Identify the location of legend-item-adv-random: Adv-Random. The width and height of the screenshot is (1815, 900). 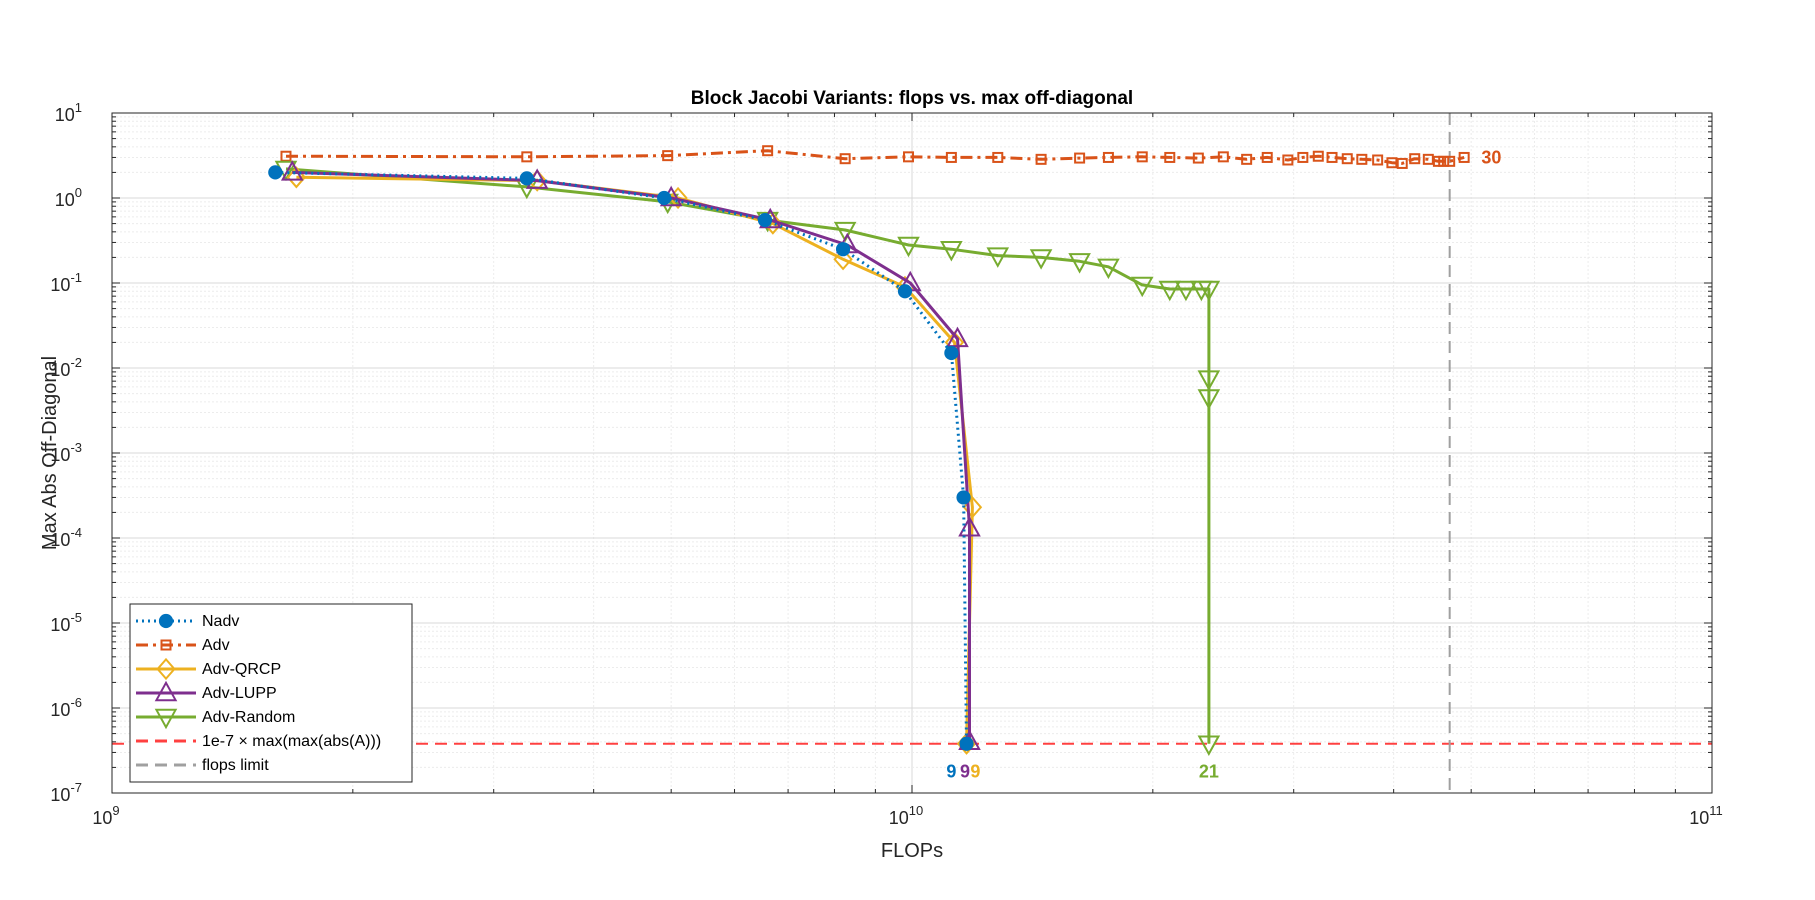
(215, 719).